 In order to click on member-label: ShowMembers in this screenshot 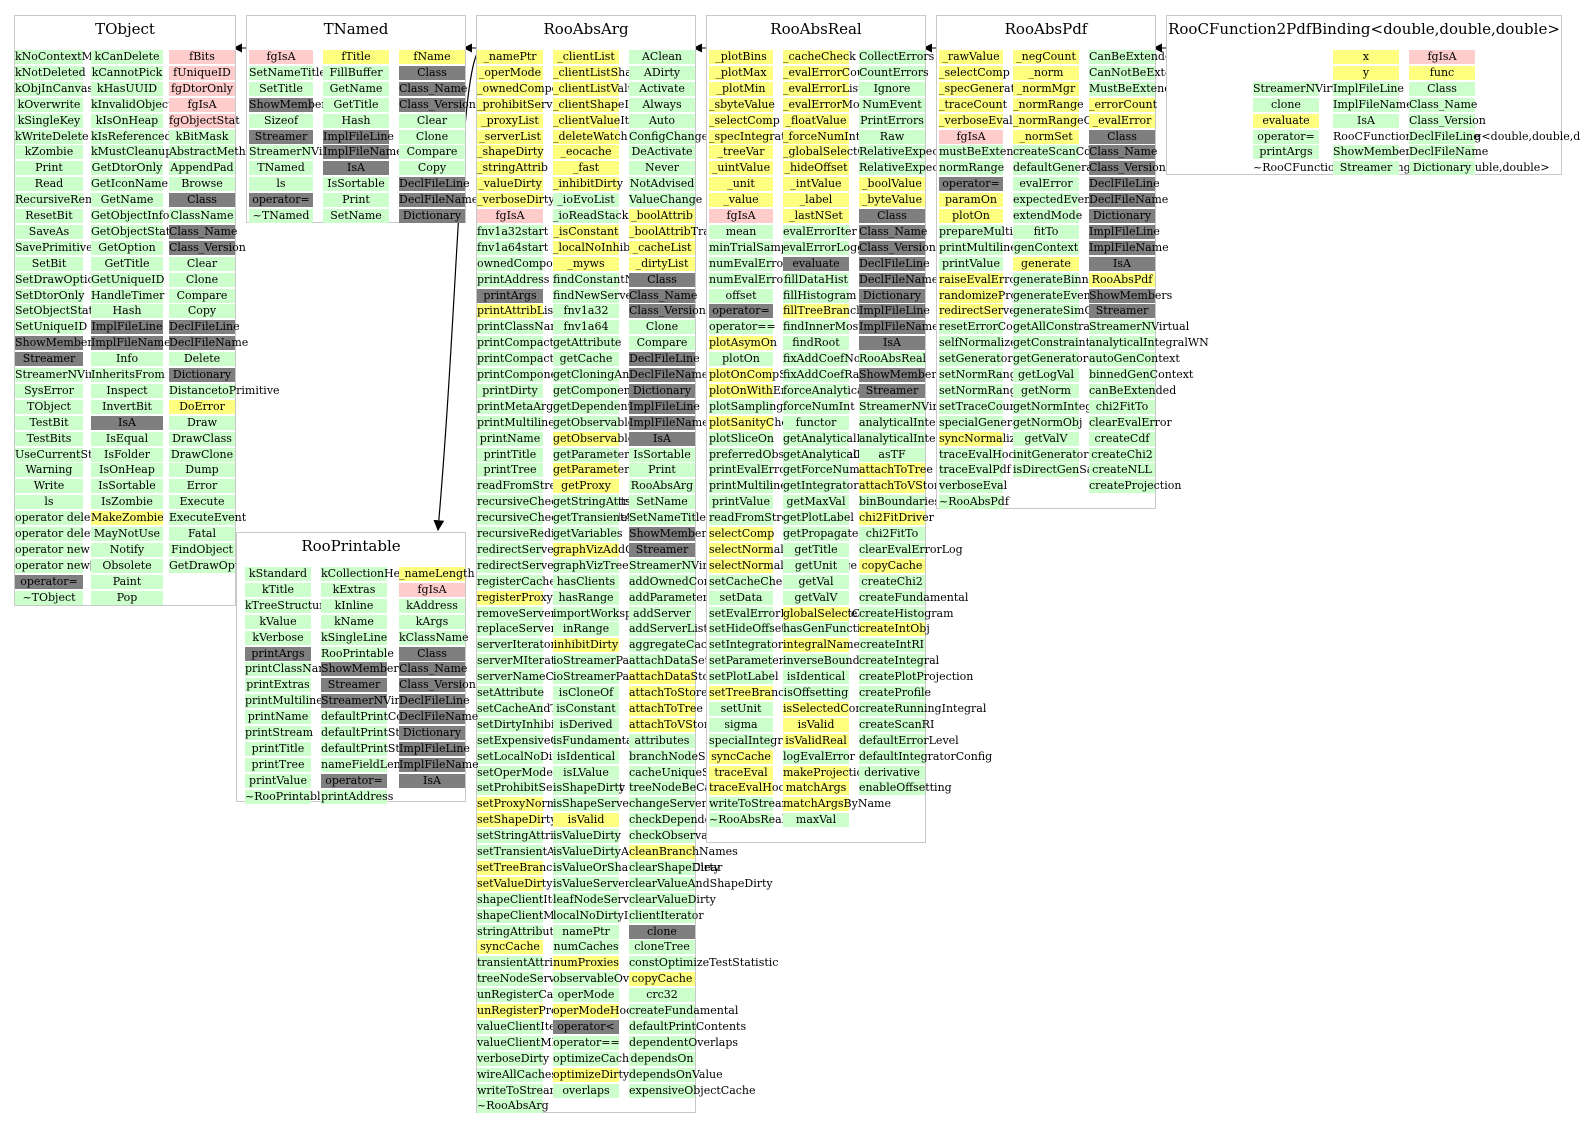, I will do `click(1131, 295)`.